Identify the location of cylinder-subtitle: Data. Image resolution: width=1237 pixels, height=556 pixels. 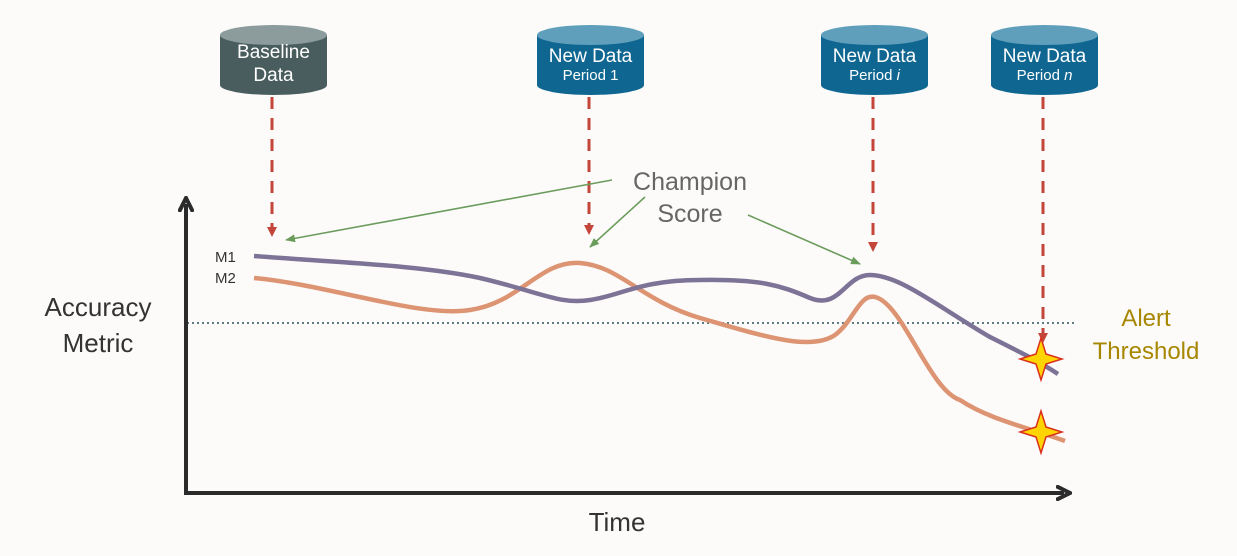
(273, 75).